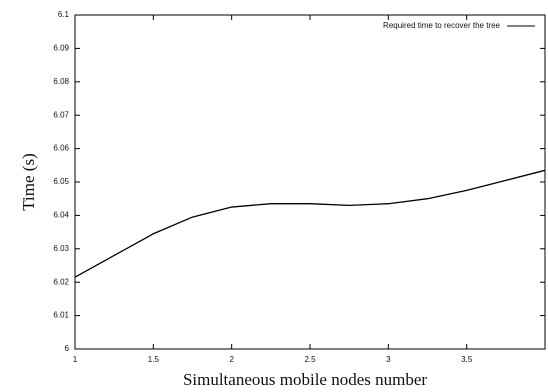 The height and width of the screenshot is (392, 548). I want to click on y-tick-label: 6.03, so click(61, 248).